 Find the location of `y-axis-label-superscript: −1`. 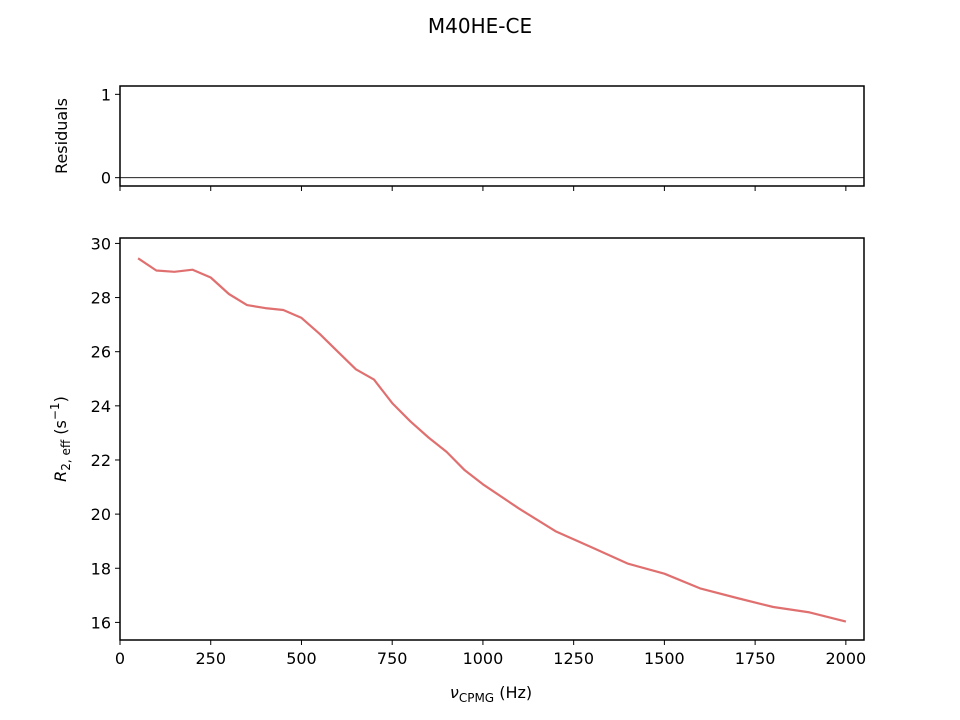

y-axis-label-superscript: −1 is located at coordinates (55, 411).